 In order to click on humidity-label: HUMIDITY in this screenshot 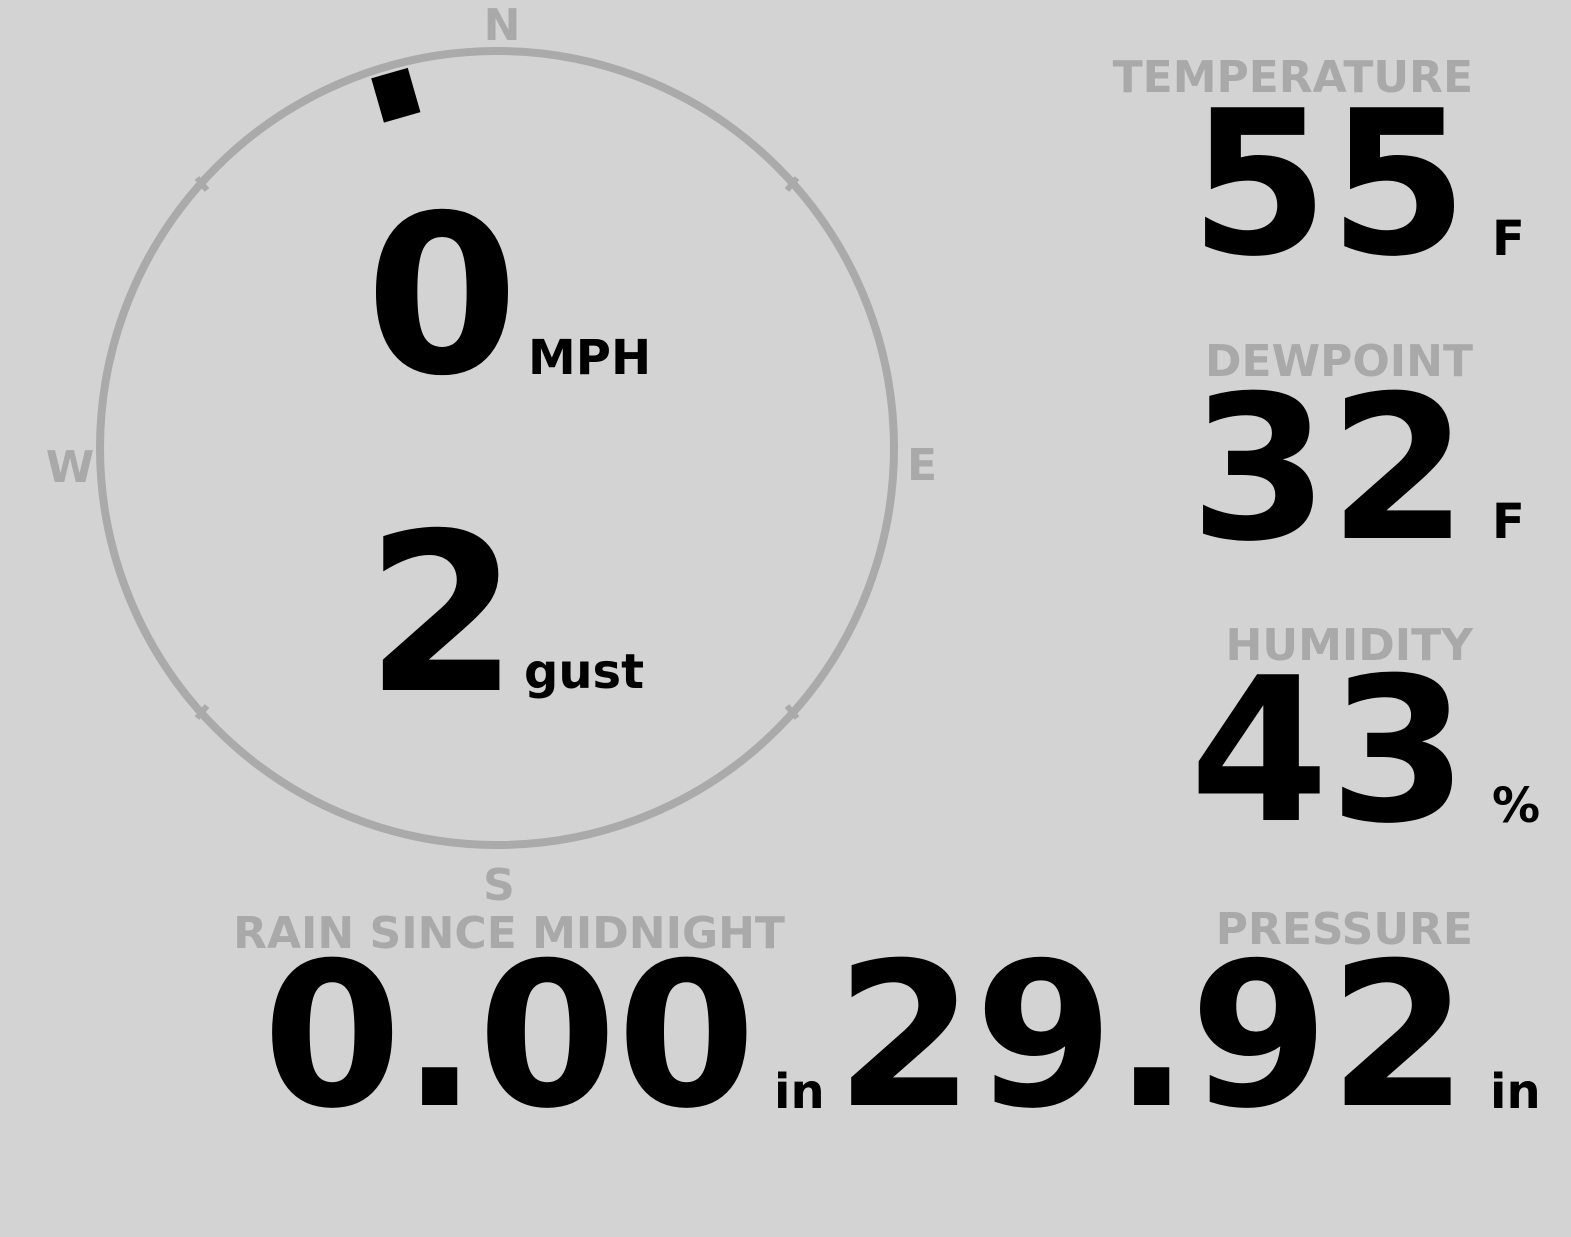, I will do `click(1350, 645)`.